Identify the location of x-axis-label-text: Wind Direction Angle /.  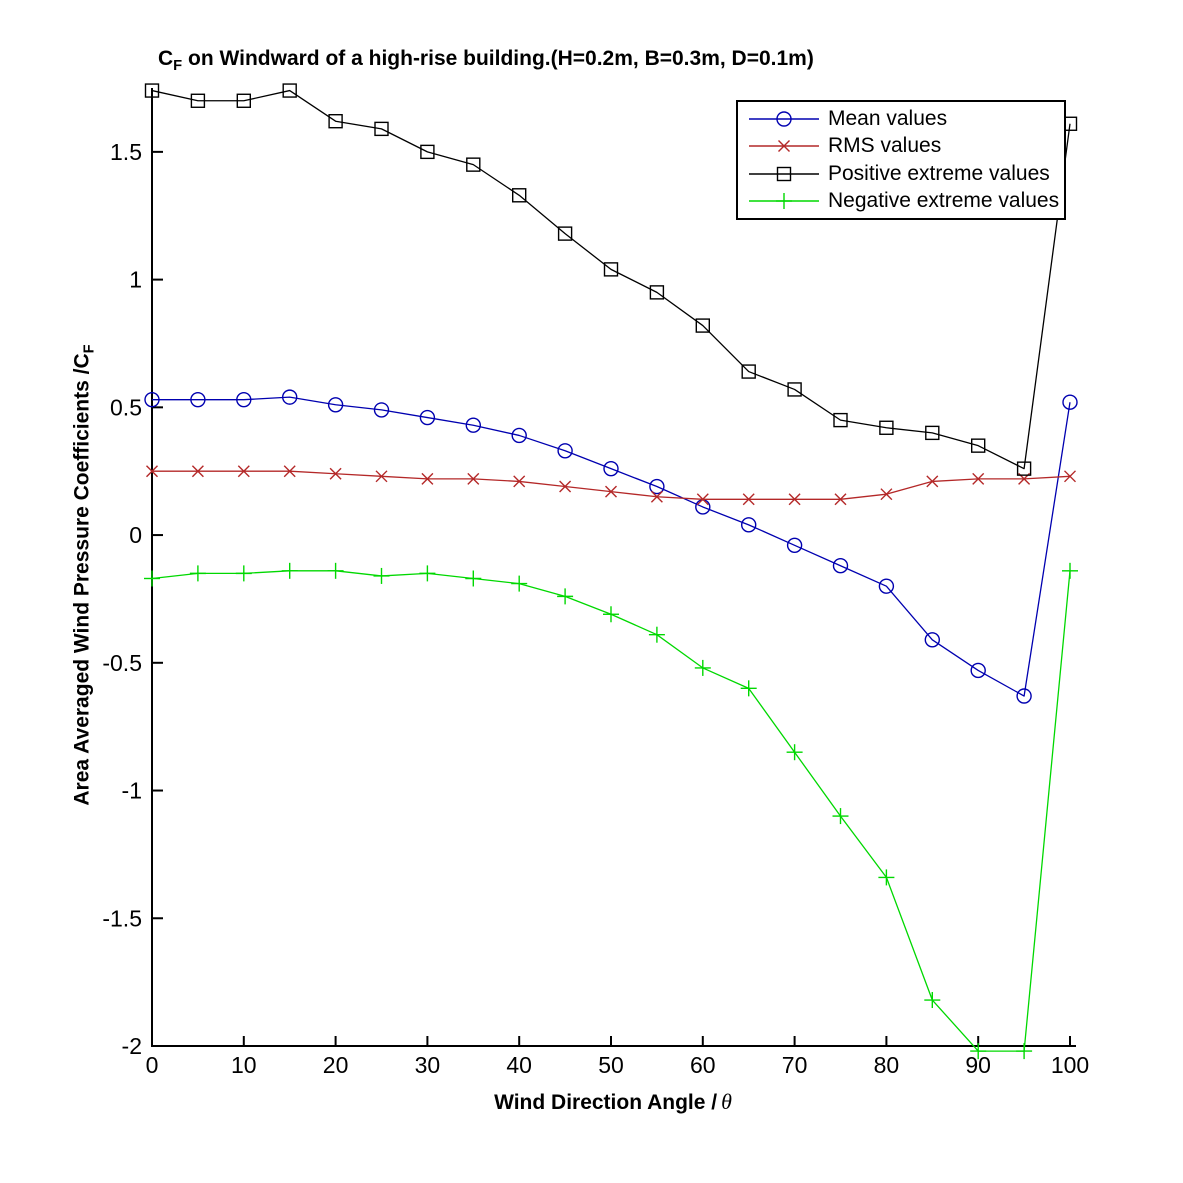
(606, 1102).